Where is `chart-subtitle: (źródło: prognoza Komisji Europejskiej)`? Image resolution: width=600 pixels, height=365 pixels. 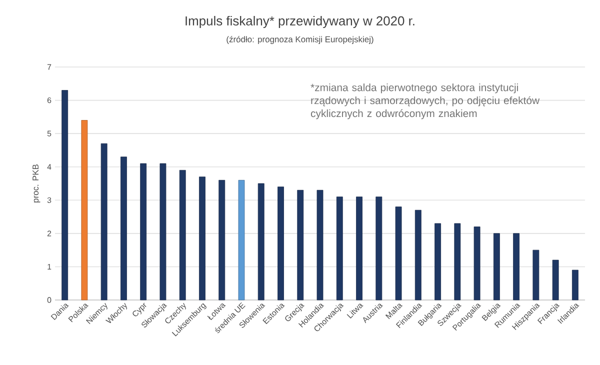 chart-subtitle: (źródło: prognoza Komisji Europejskiej) is located at coordinates (300, 40).